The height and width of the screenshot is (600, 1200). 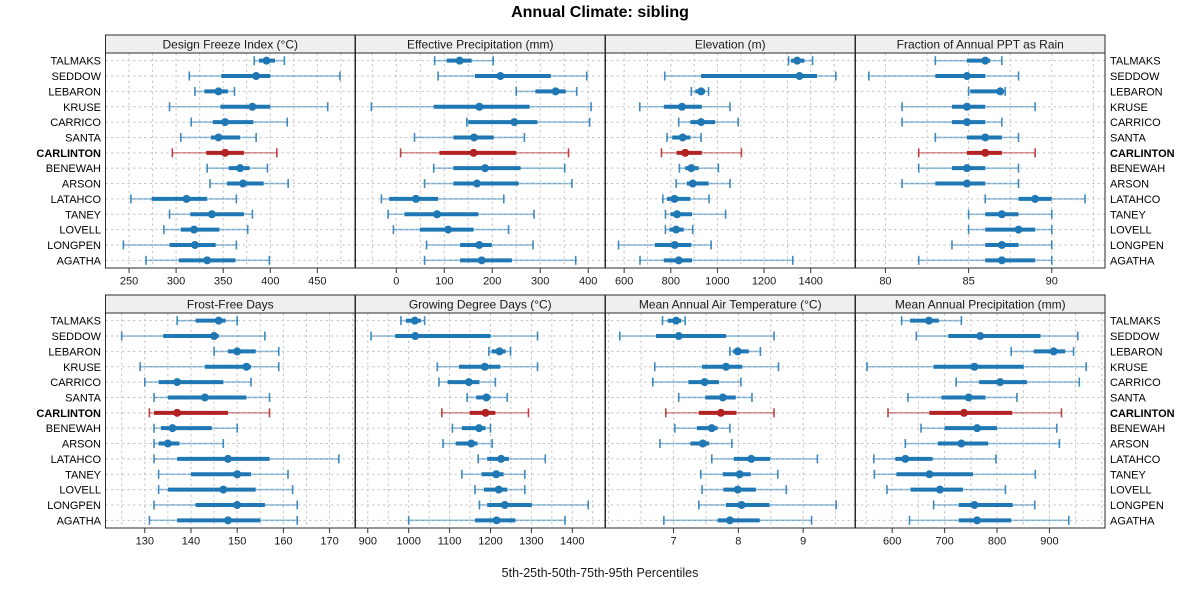 I want to click on error-bar-lovell-elevation-m, so click(x=679, y=230).